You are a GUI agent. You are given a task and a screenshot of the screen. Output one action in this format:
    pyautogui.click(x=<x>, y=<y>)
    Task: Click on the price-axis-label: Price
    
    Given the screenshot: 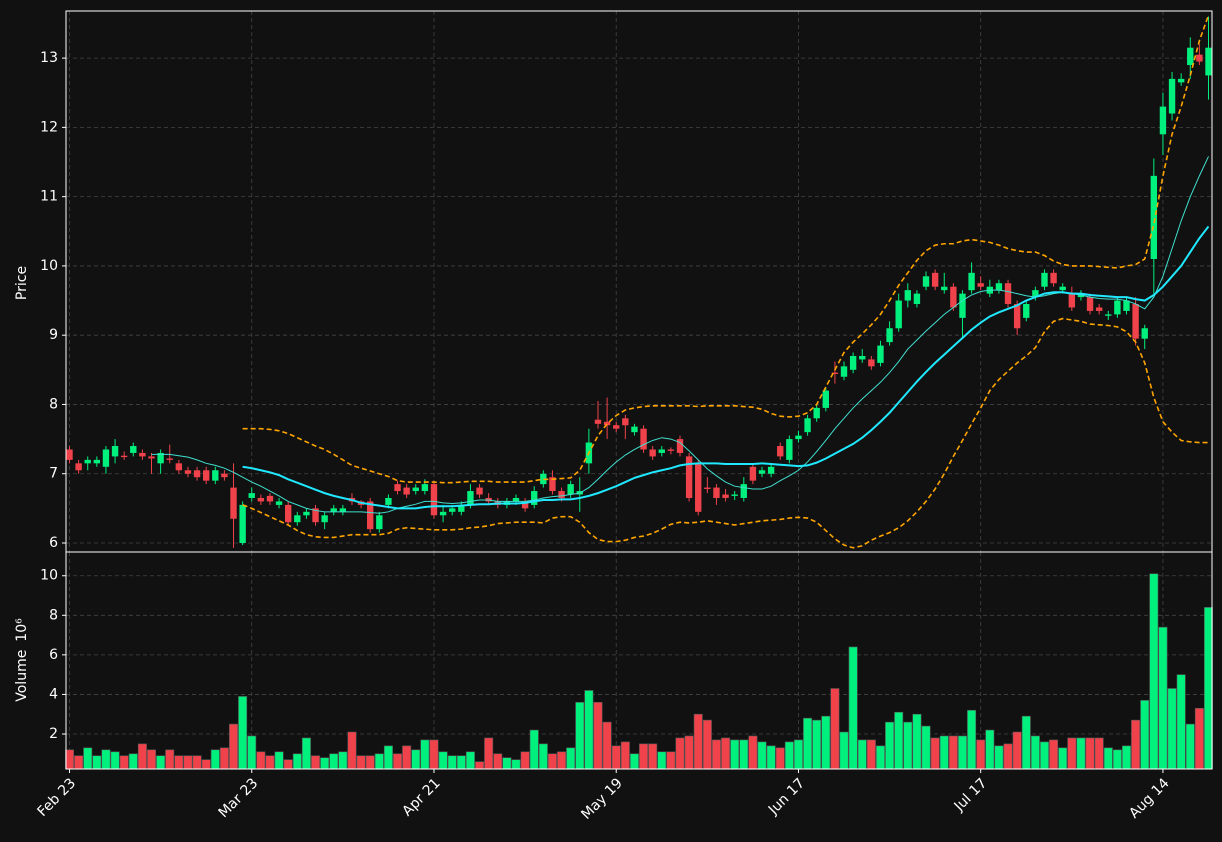 What is the action you would take?
    pyautogui.click(x=22, y=283)
    